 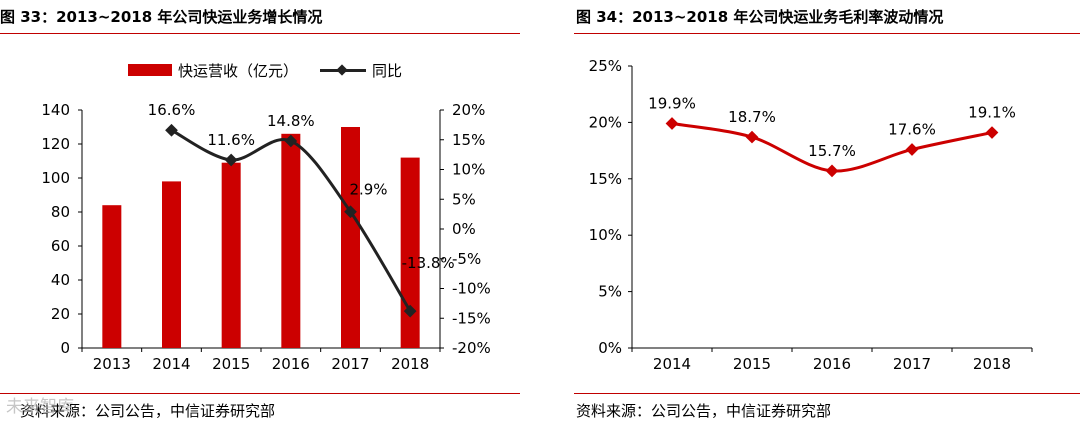 What do you see at coordinates (112, 364) in the screenshot?
I see `x-tick-label: 2013` at bounding box center [112, 364].